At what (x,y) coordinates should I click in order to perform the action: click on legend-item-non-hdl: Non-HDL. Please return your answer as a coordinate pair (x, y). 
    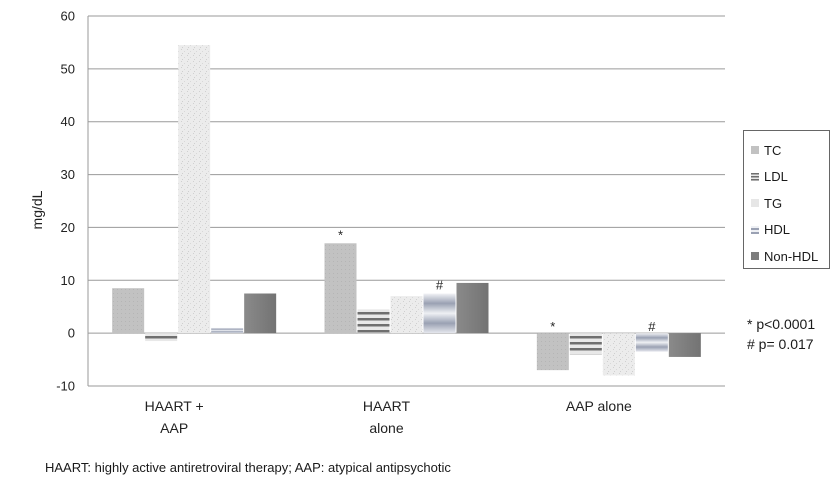
    Looking at the image, I should click on (790, 256).